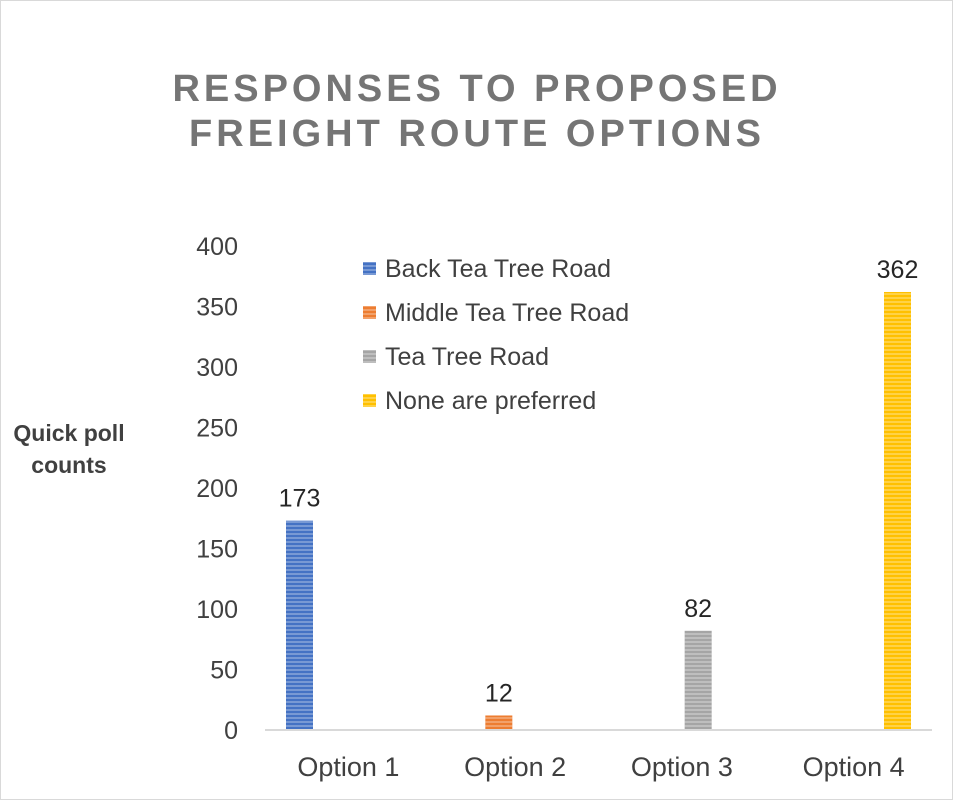  I want to click on x-category-label: Option 1, so click(348, 767).